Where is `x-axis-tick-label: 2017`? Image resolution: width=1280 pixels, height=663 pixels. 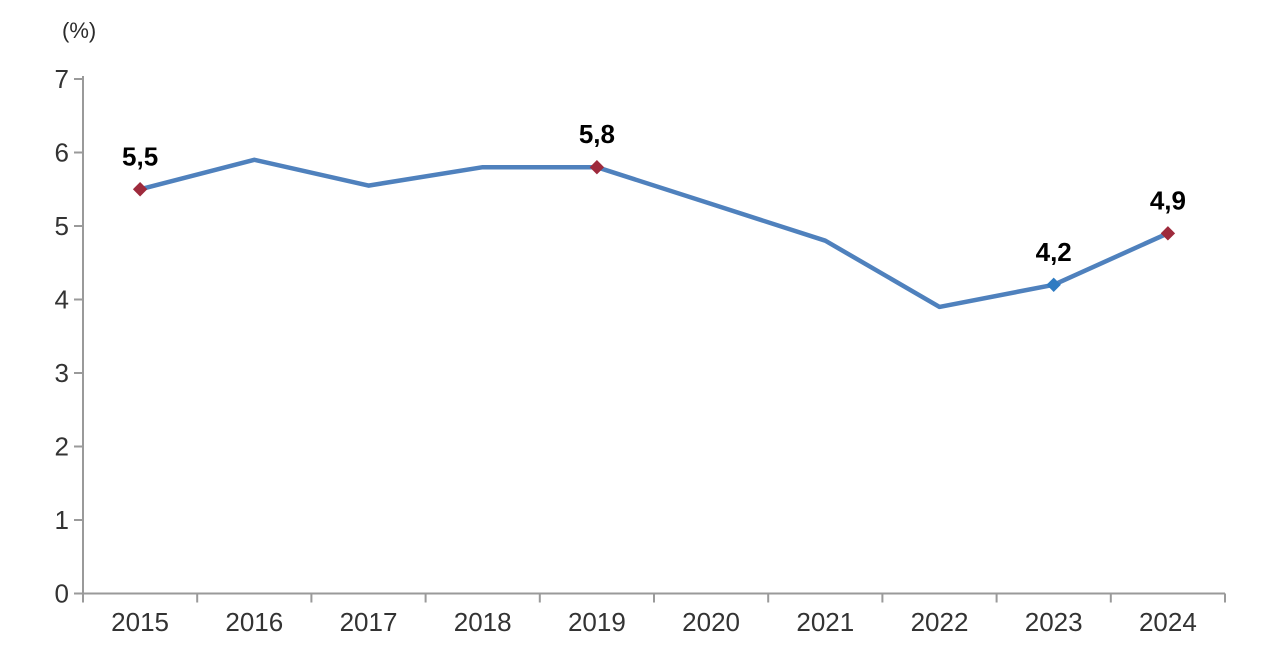
x-axis-tick-label: 2017 is located at coordinates (369, 622).